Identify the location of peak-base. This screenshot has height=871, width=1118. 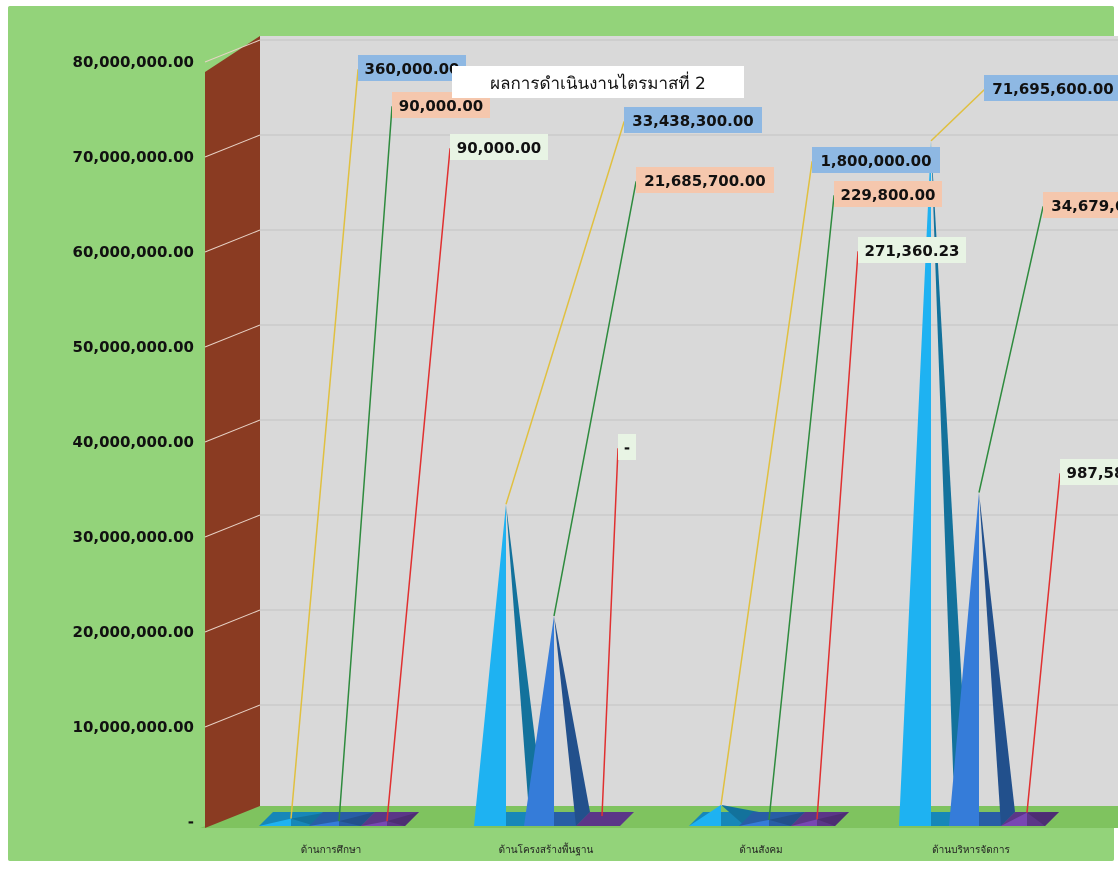
(605, 819).